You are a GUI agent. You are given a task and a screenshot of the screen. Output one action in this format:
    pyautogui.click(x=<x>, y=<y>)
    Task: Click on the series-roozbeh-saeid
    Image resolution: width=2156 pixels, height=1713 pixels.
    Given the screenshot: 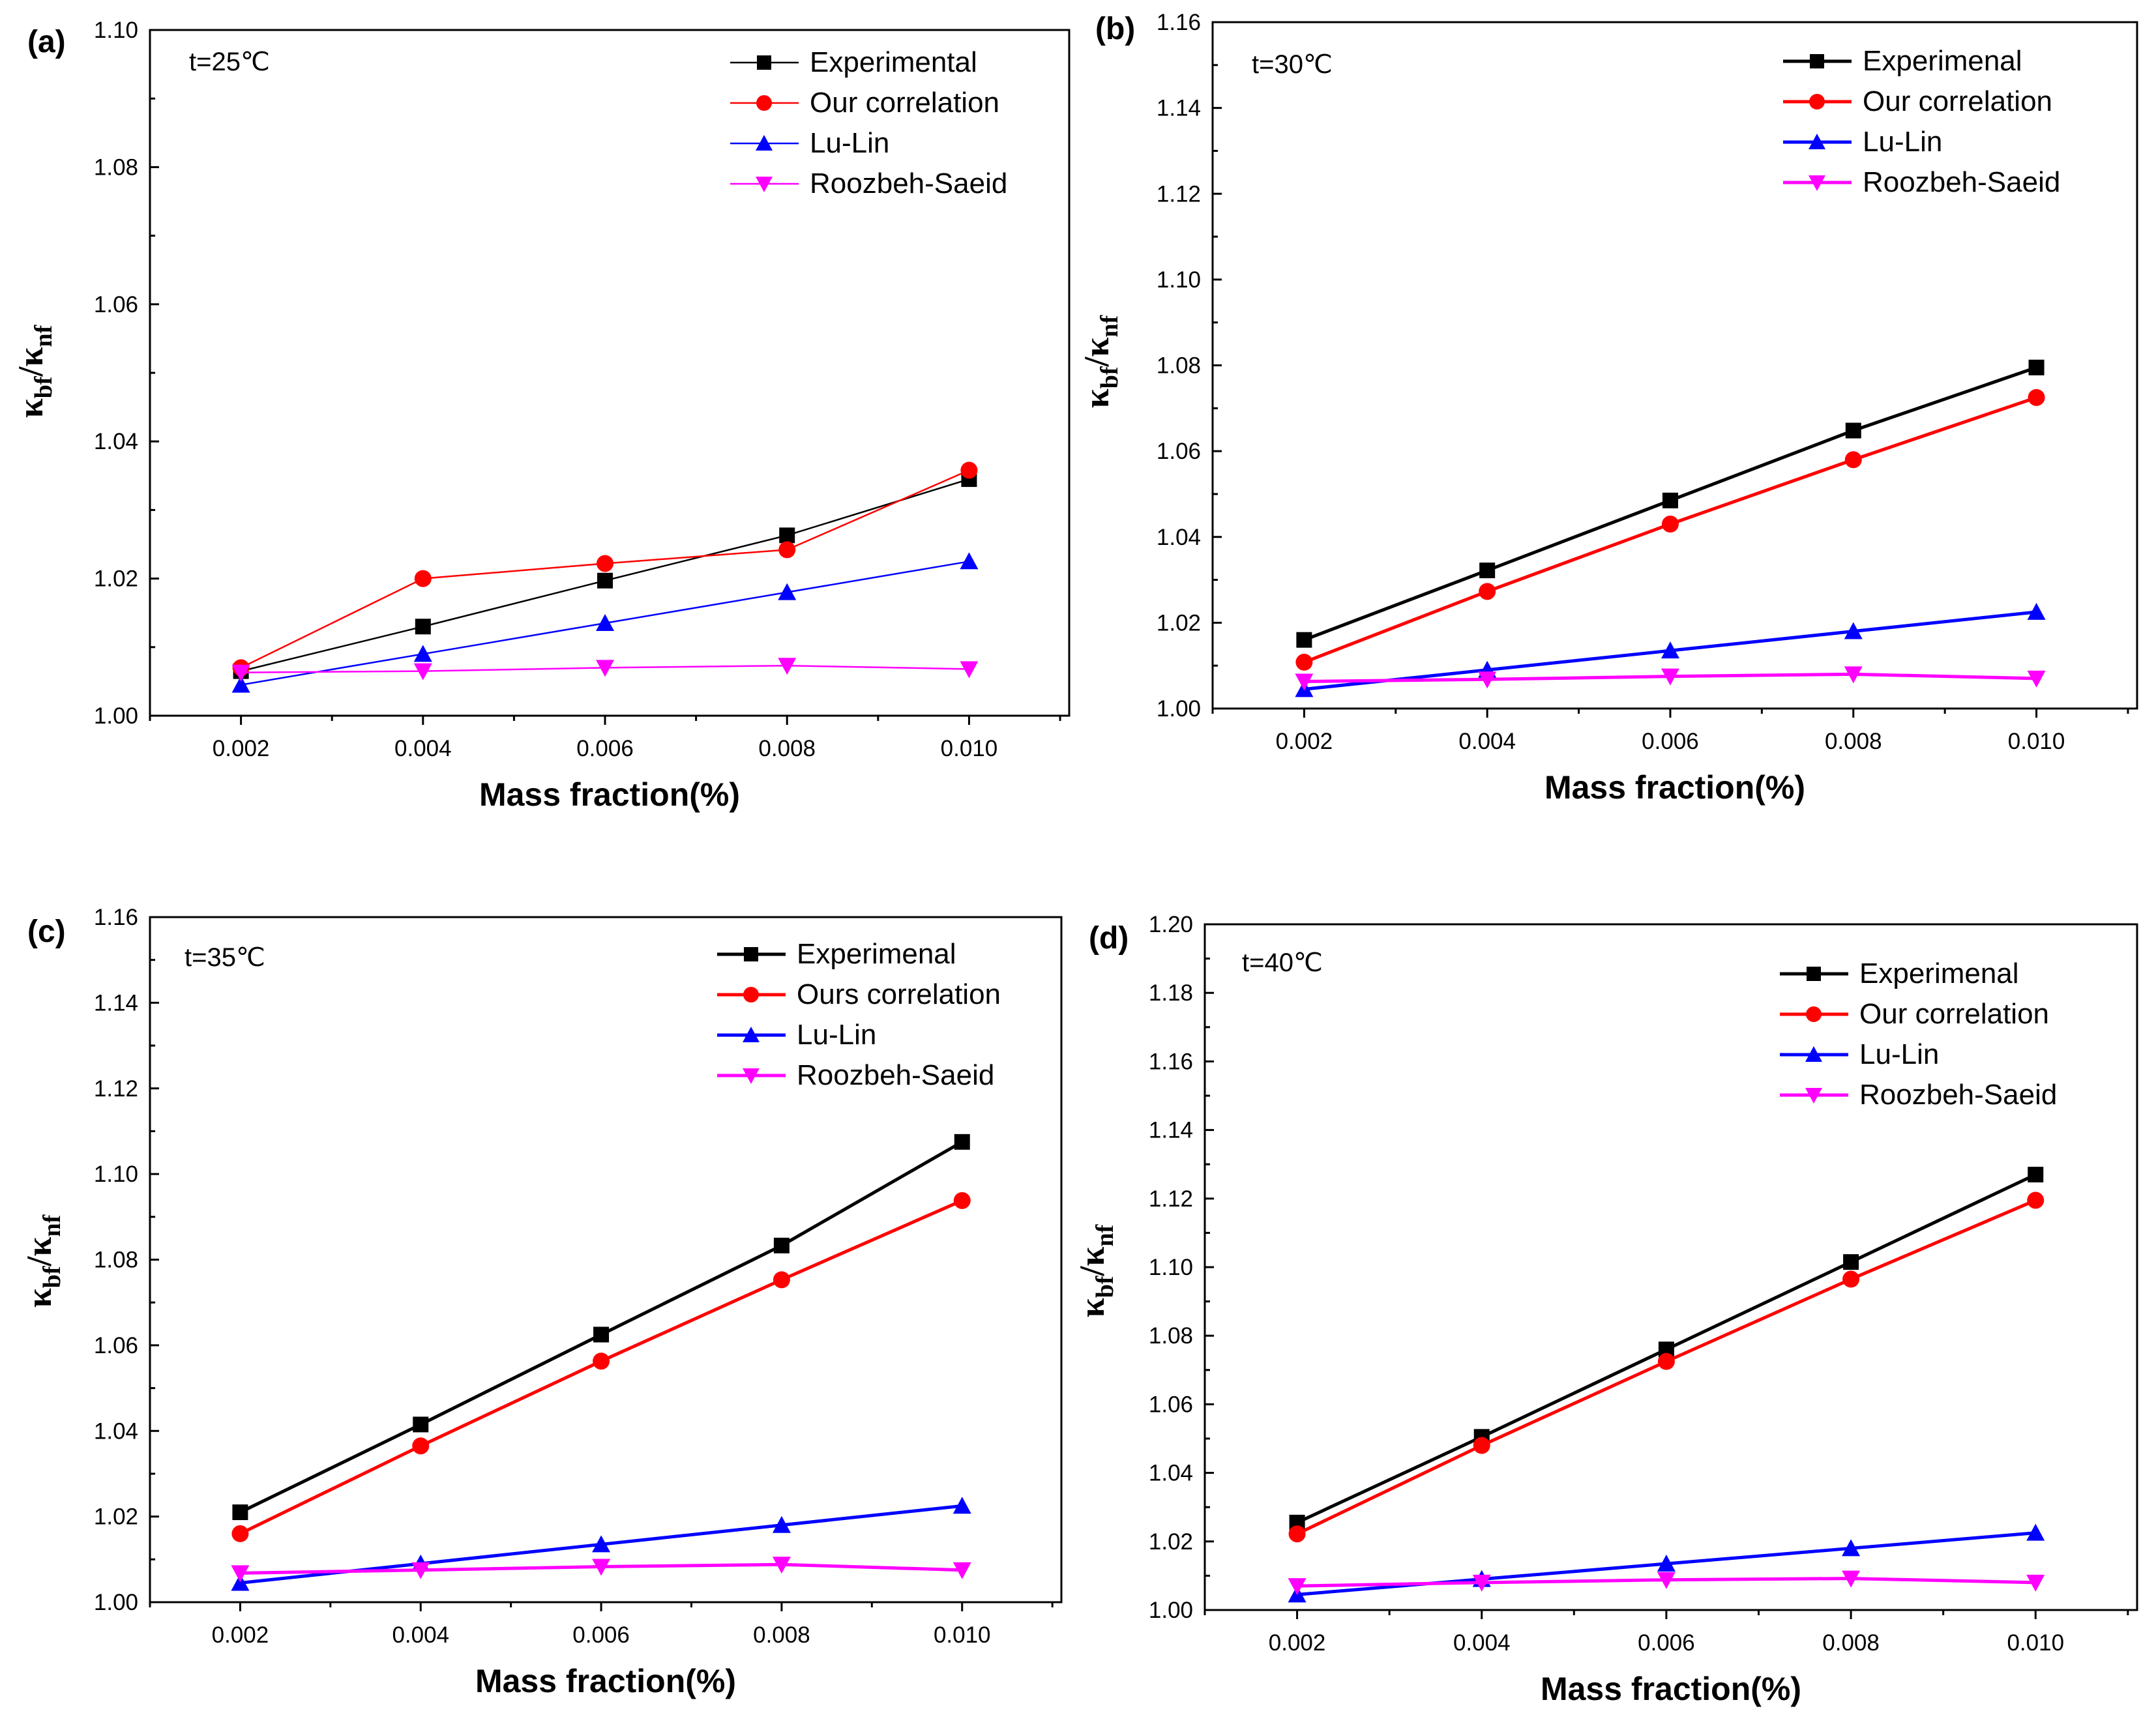 What is the action you would take?
    pyautogui.click(x=1670, y=678)
    